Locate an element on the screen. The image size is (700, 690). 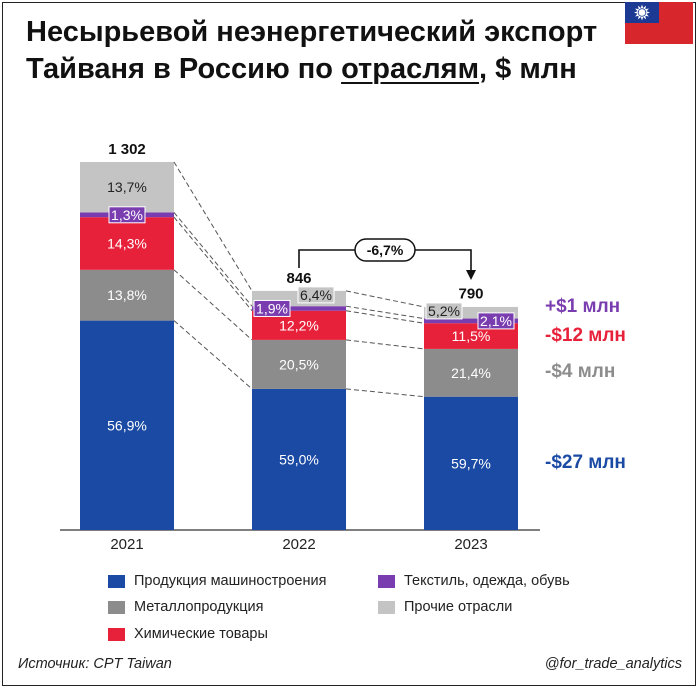
segment-label-box-other-2023 is located at coordinates (444, 311).